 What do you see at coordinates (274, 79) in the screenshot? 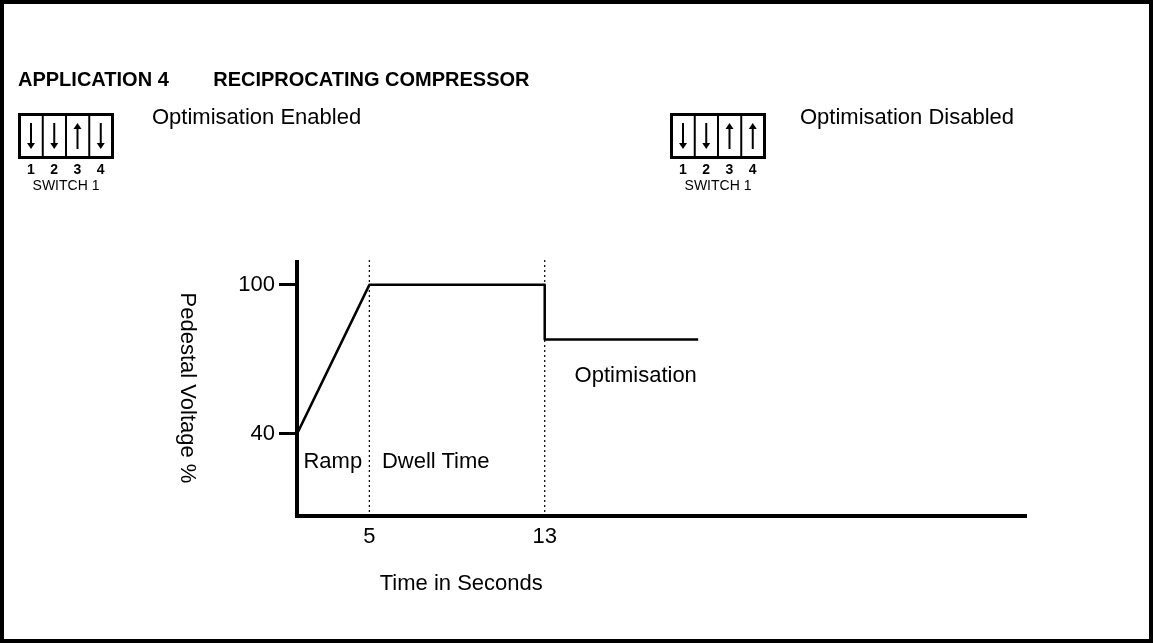
I see `chart-title: APPLICATION 4 RECIPROCATING COMPRESSOR` at bounding box center [274, 79].